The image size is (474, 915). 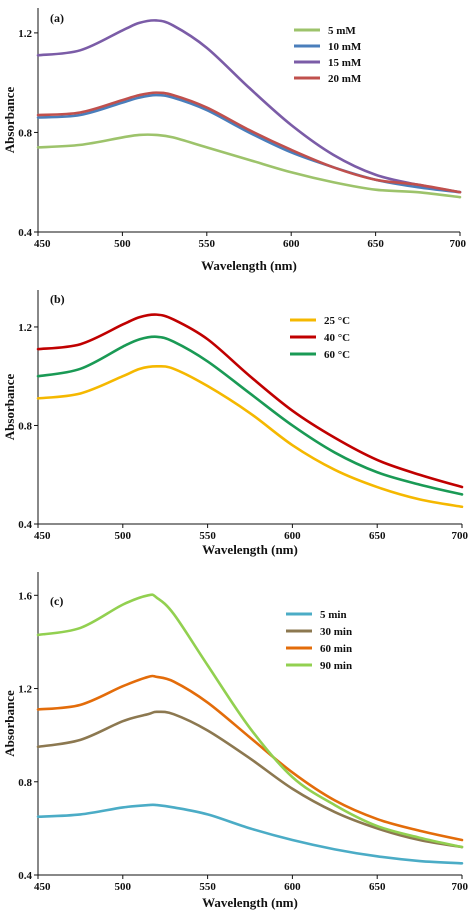 I want to click on legend-label: 15 mM, so click(x=345, y=63).